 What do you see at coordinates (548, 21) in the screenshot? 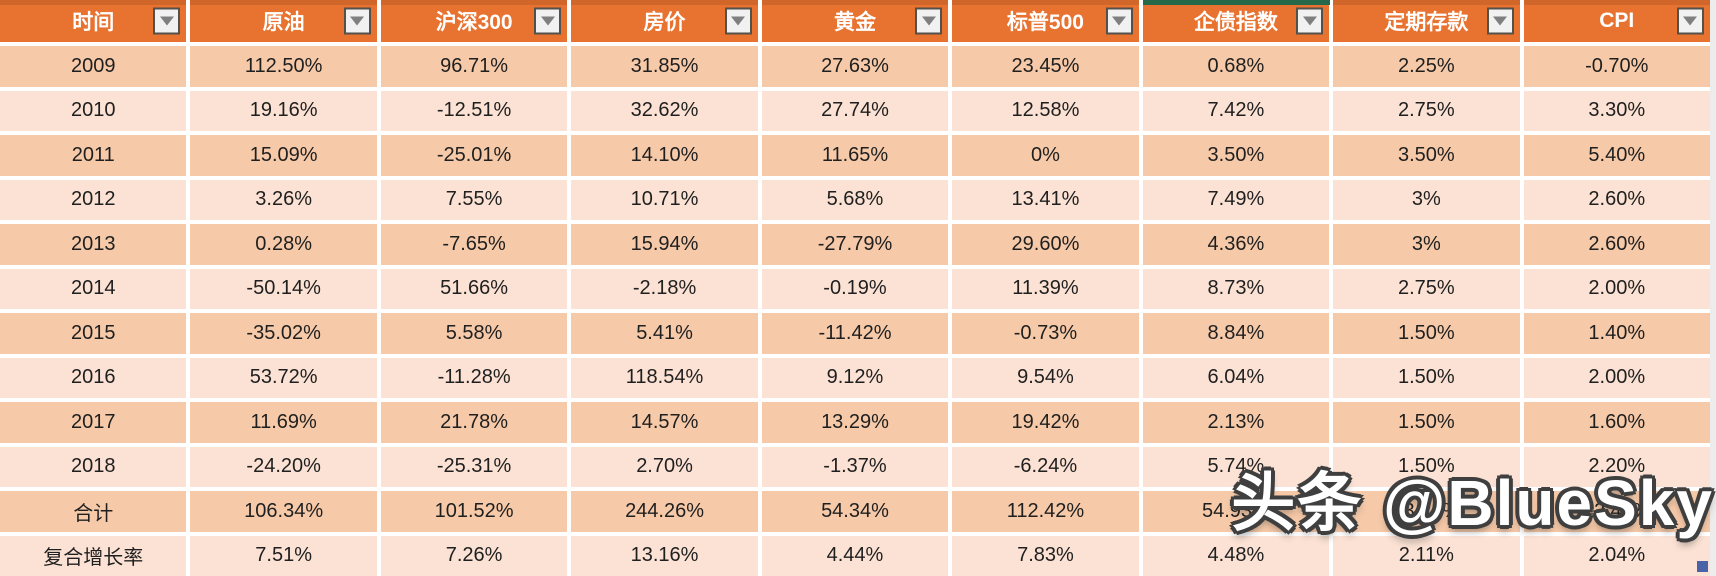
I see `filter-button-csi300` at bounding box center [548, 21].